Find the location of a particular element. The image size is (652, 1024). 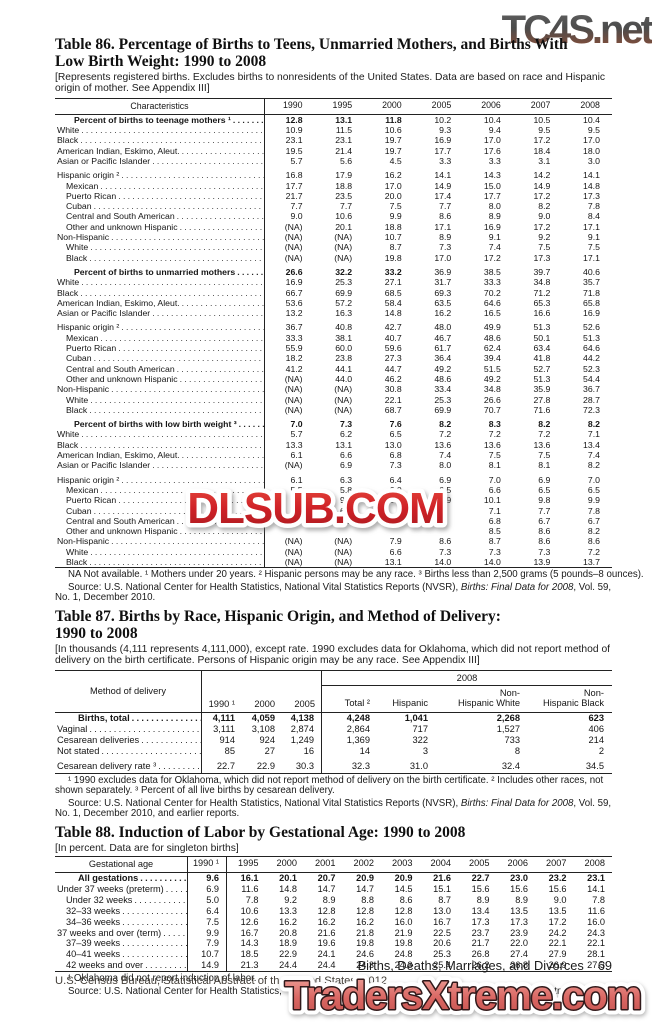

value-cell: 6.4 is located at coordinates (207, 911).